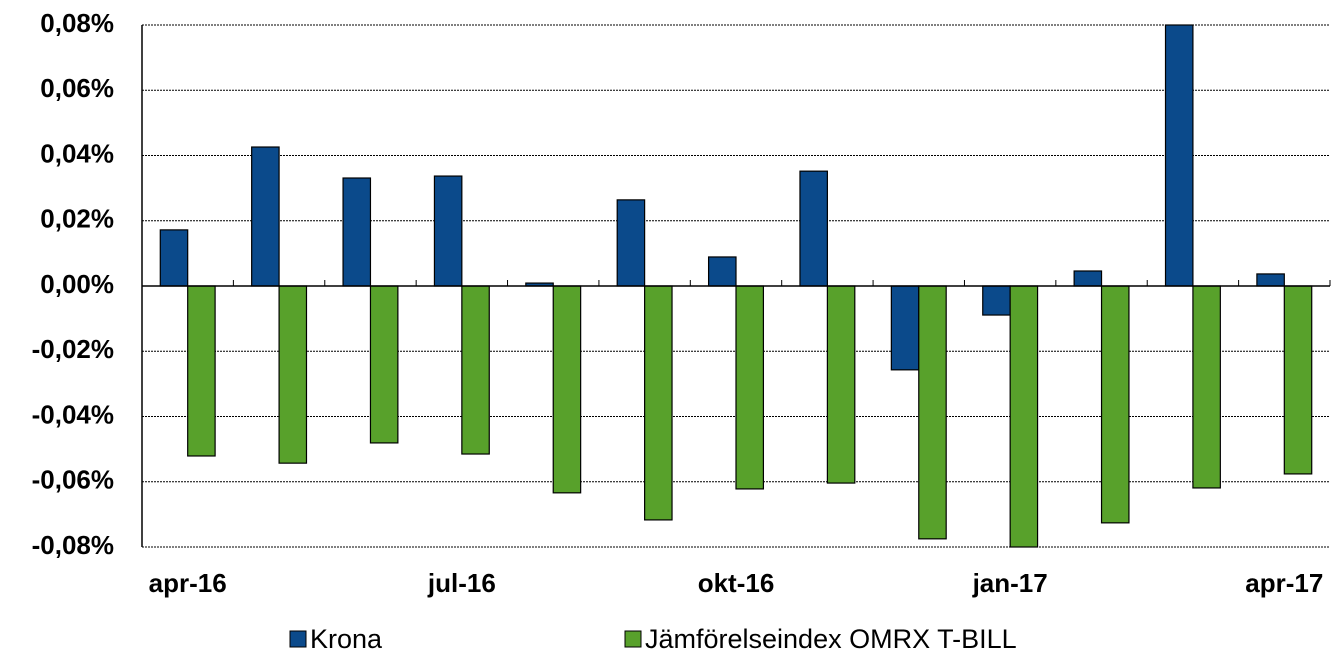  What do you see at coordinates (1010, 583) in the screenshot?
I see `x-tick-label: jan-17` at bounding box center [1010, 583].